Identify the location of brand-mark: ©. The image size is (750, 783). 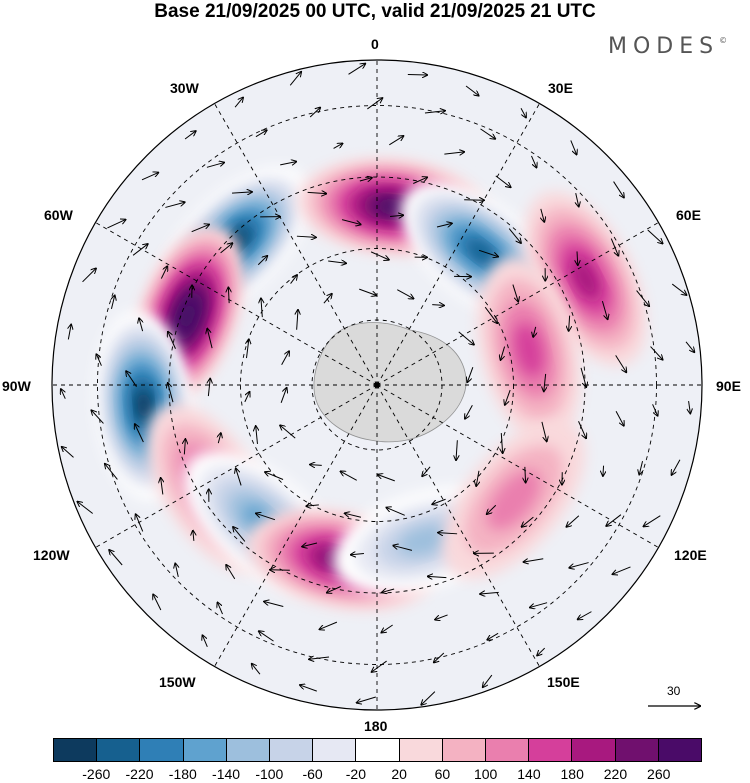
(723, 40).